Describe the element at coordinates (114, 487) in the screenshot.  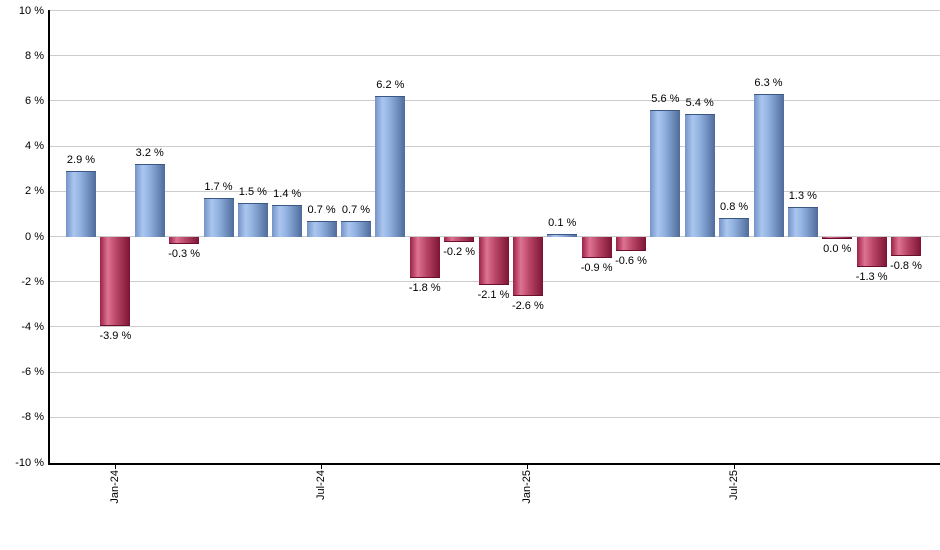
I see `x-tick-label: Jan-24` at that location.